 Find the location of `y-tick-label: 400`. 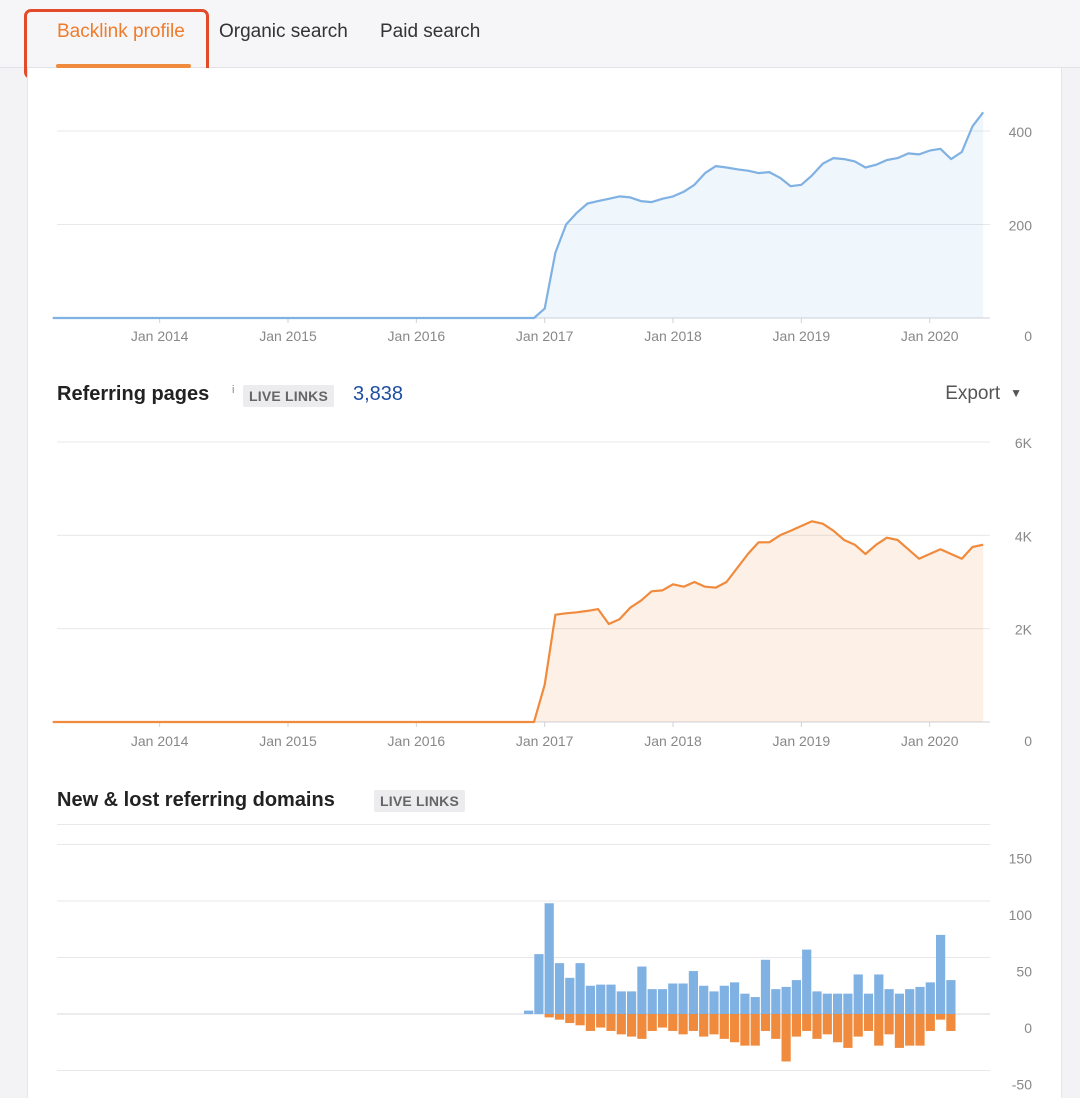

y-tick-label: 400 is located at coordinates (1021, 132).